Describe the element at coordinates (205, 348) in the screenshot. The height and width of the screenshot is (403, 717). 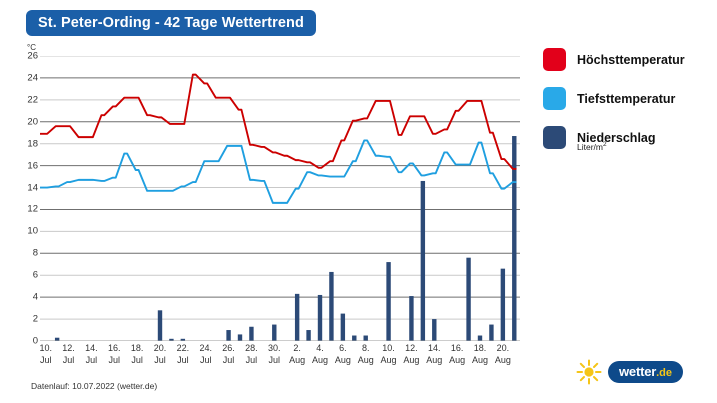
I see `x-tick-day: 24.` at that location.